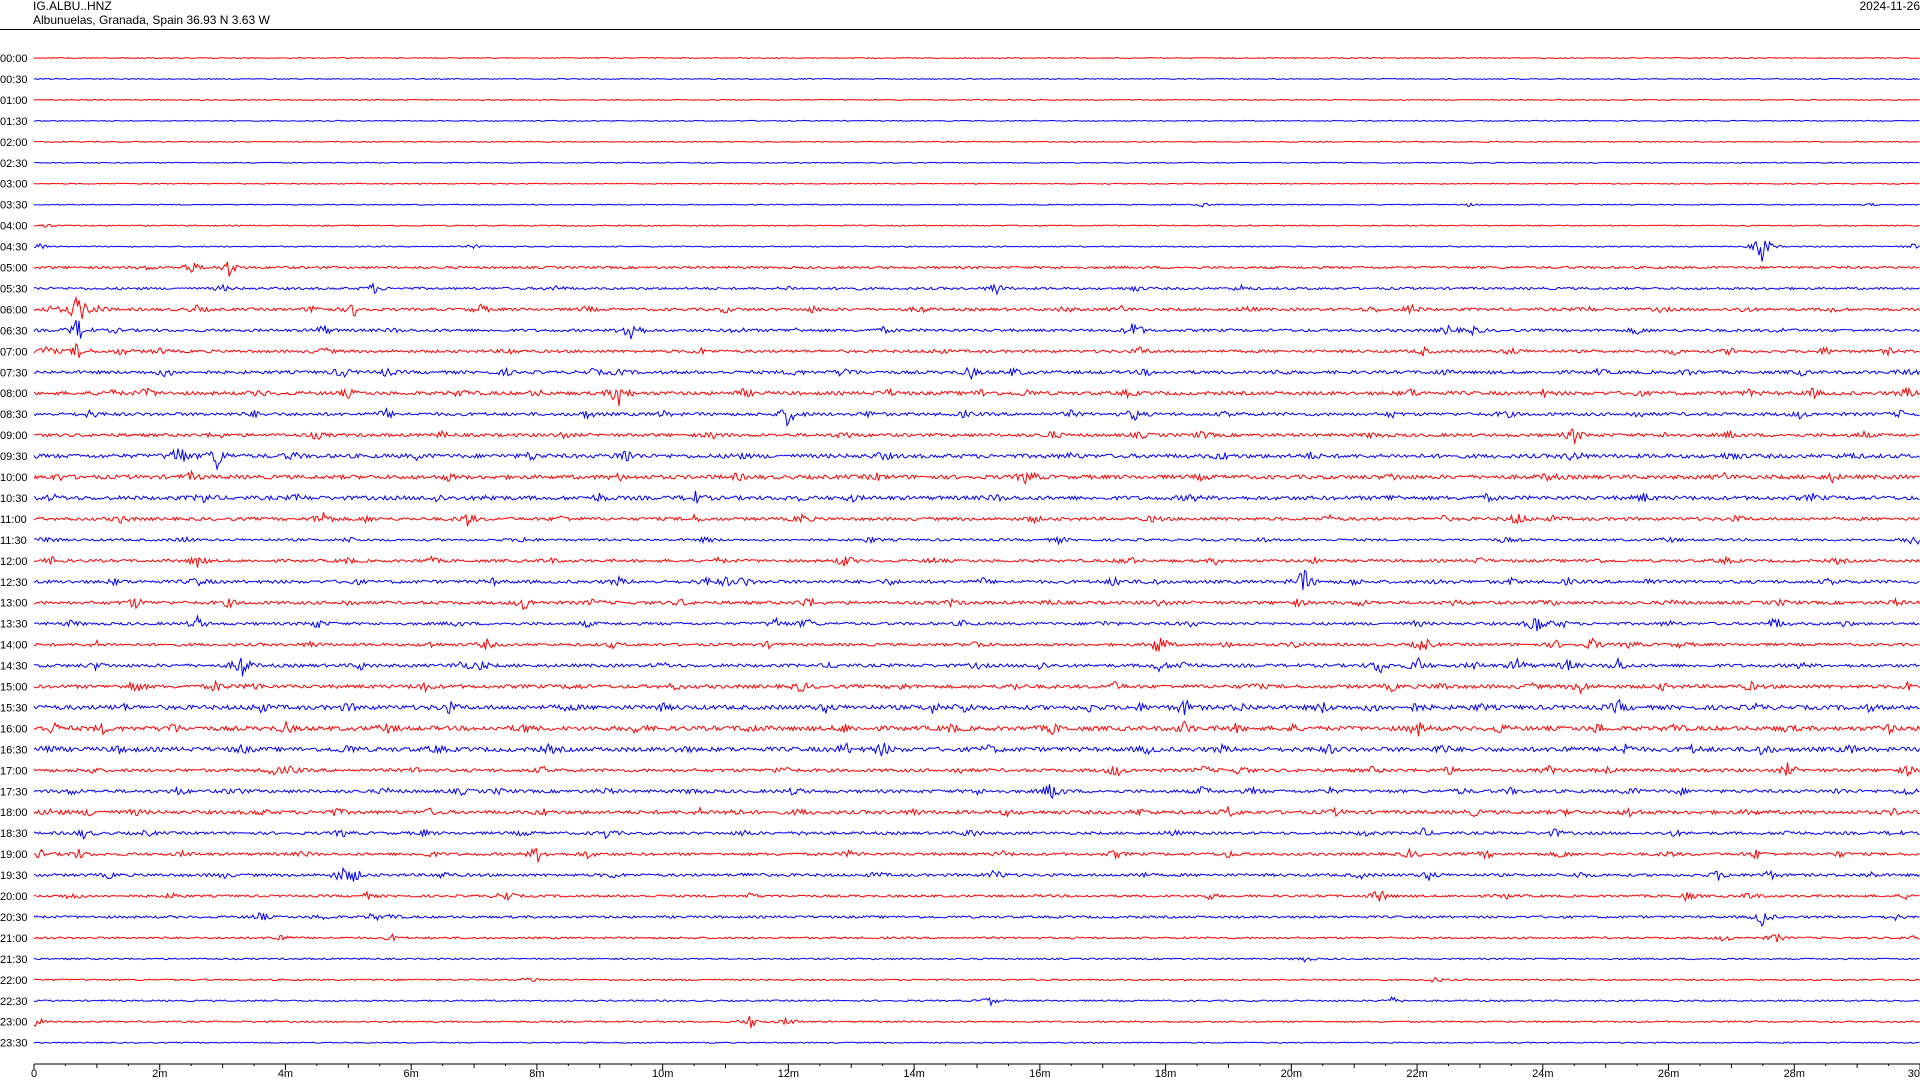 This screenshot has height=1080, width=1920. I want to click on row-label: 14:30, so click(14, 667).